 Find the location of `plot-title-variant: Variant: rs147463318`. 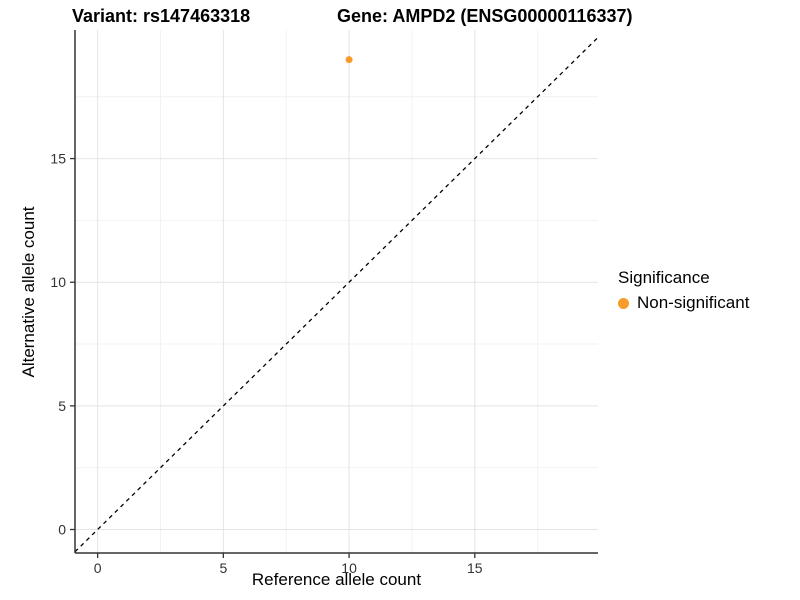

plot-title-variant: Variant: rs147463318 is located at coordinates (161, 16).